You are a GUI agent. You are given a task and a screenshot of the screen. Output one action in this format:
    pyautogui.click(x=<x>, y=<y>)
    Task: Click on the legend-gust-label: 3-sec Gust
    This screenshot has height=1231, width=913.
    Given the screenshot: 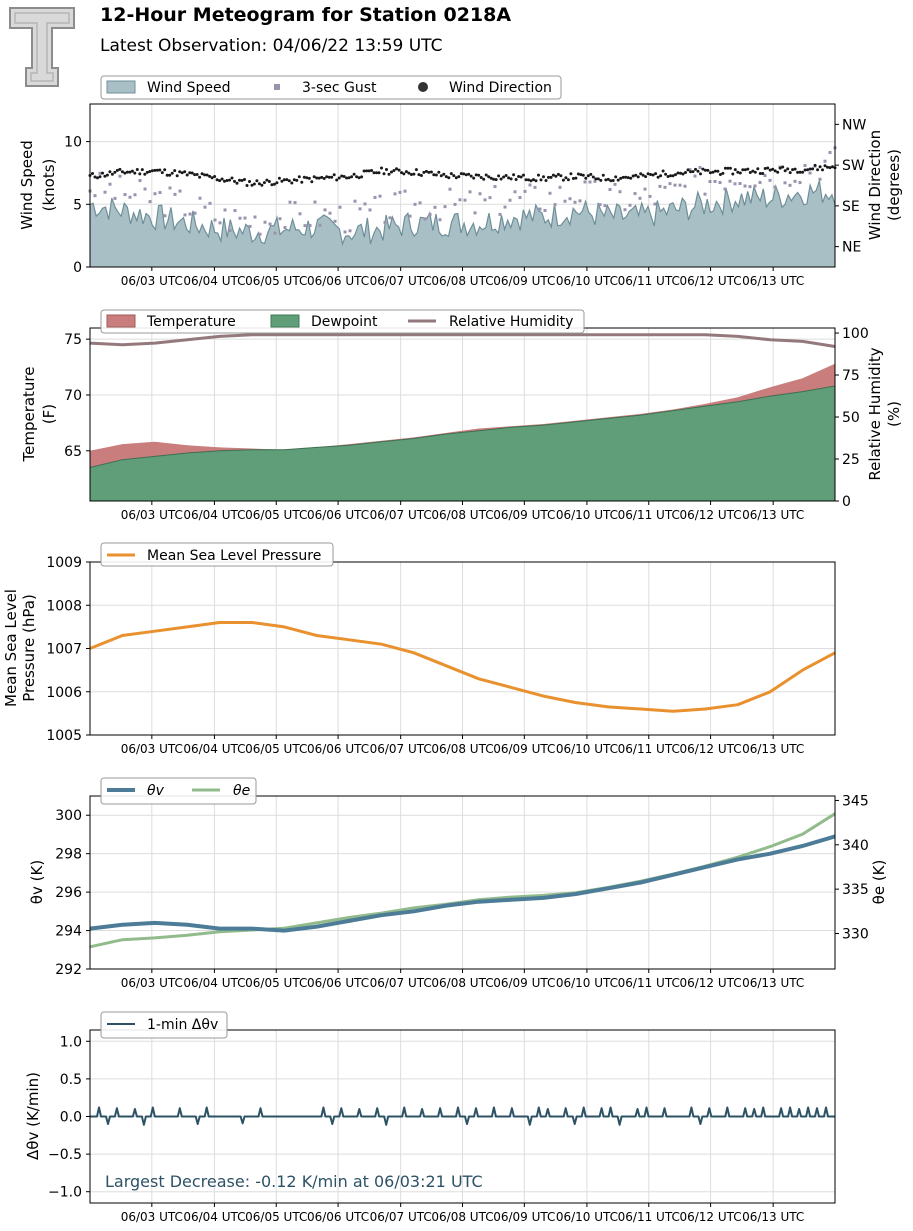 What is the action you would take?
    pyautogui.click(x=339, y=88)
    